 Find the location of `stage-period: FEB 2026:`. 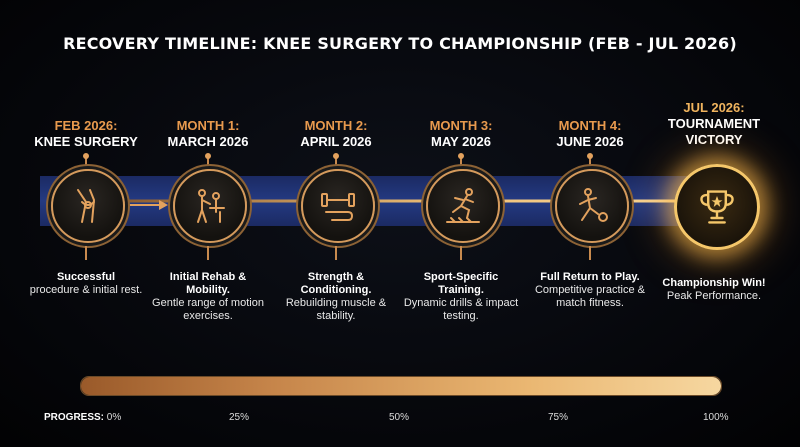

stage-period: FEB 2026: is located at coordinates (86, 125).